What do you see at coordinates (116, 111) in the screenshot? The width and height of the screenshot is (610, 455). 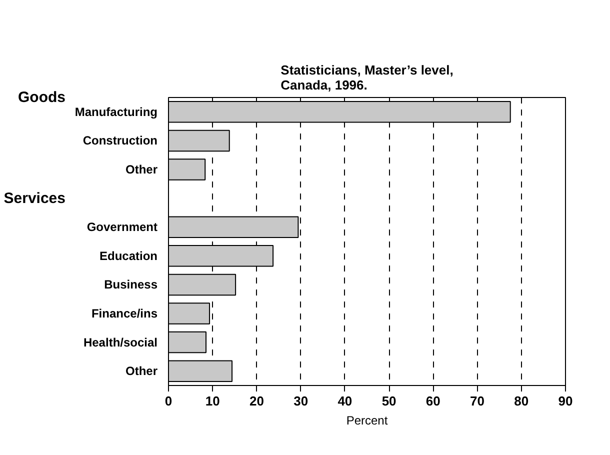 I see `y-tick-label: Manufacturing` at bounding box center [116, 111].